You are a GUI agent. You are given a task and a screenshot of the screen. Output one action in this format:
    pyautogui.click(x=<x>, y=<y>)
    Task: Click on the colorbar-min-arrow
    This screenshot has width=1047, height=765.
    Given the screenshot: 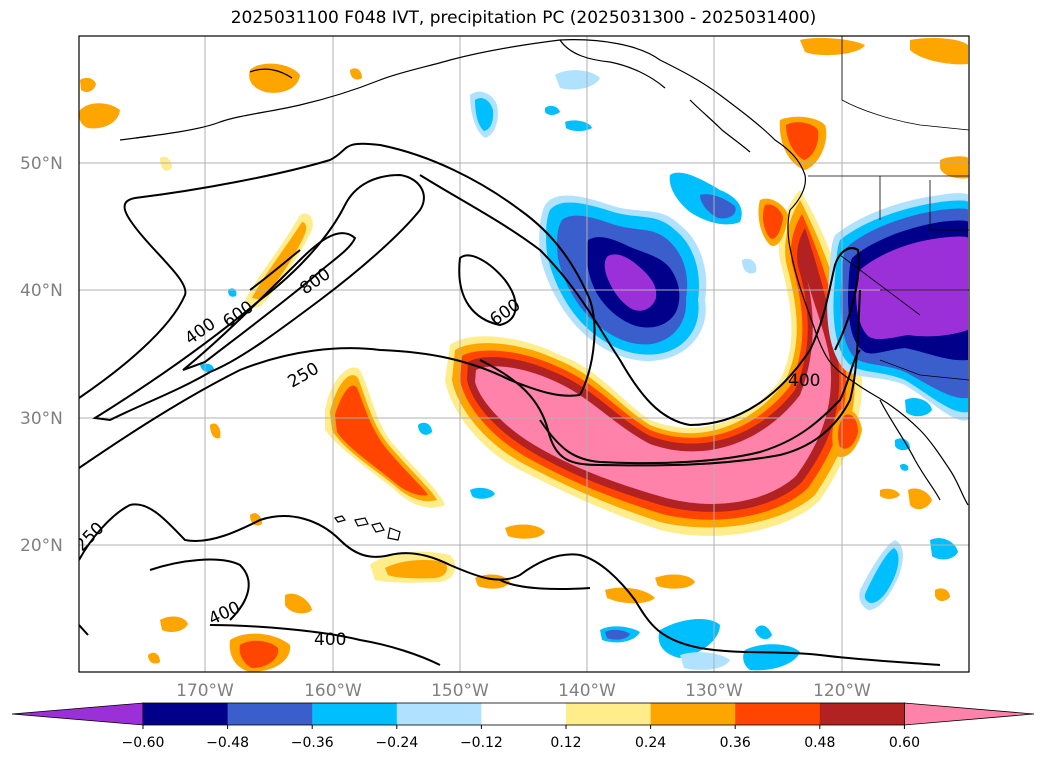 What is the action you would take?
    pyautogui.click(x=77, y=714)
    